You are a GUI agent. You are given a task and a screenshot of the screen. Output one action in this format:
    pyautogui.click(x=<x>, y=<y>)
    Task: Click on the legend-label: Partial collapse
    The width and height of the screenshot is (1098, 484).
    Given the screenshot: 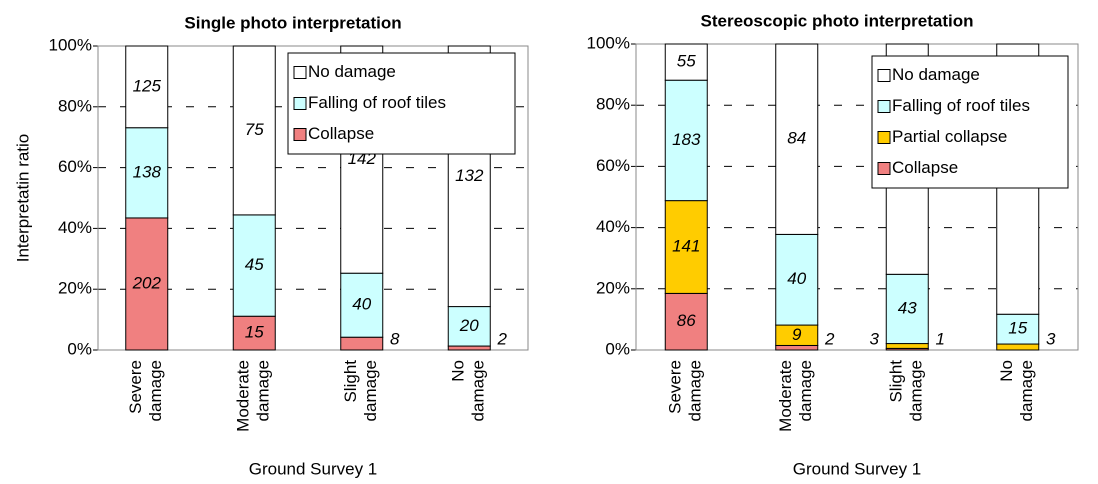 What is the action you would take?
    pyautogui.click(x=949, y=136)
    